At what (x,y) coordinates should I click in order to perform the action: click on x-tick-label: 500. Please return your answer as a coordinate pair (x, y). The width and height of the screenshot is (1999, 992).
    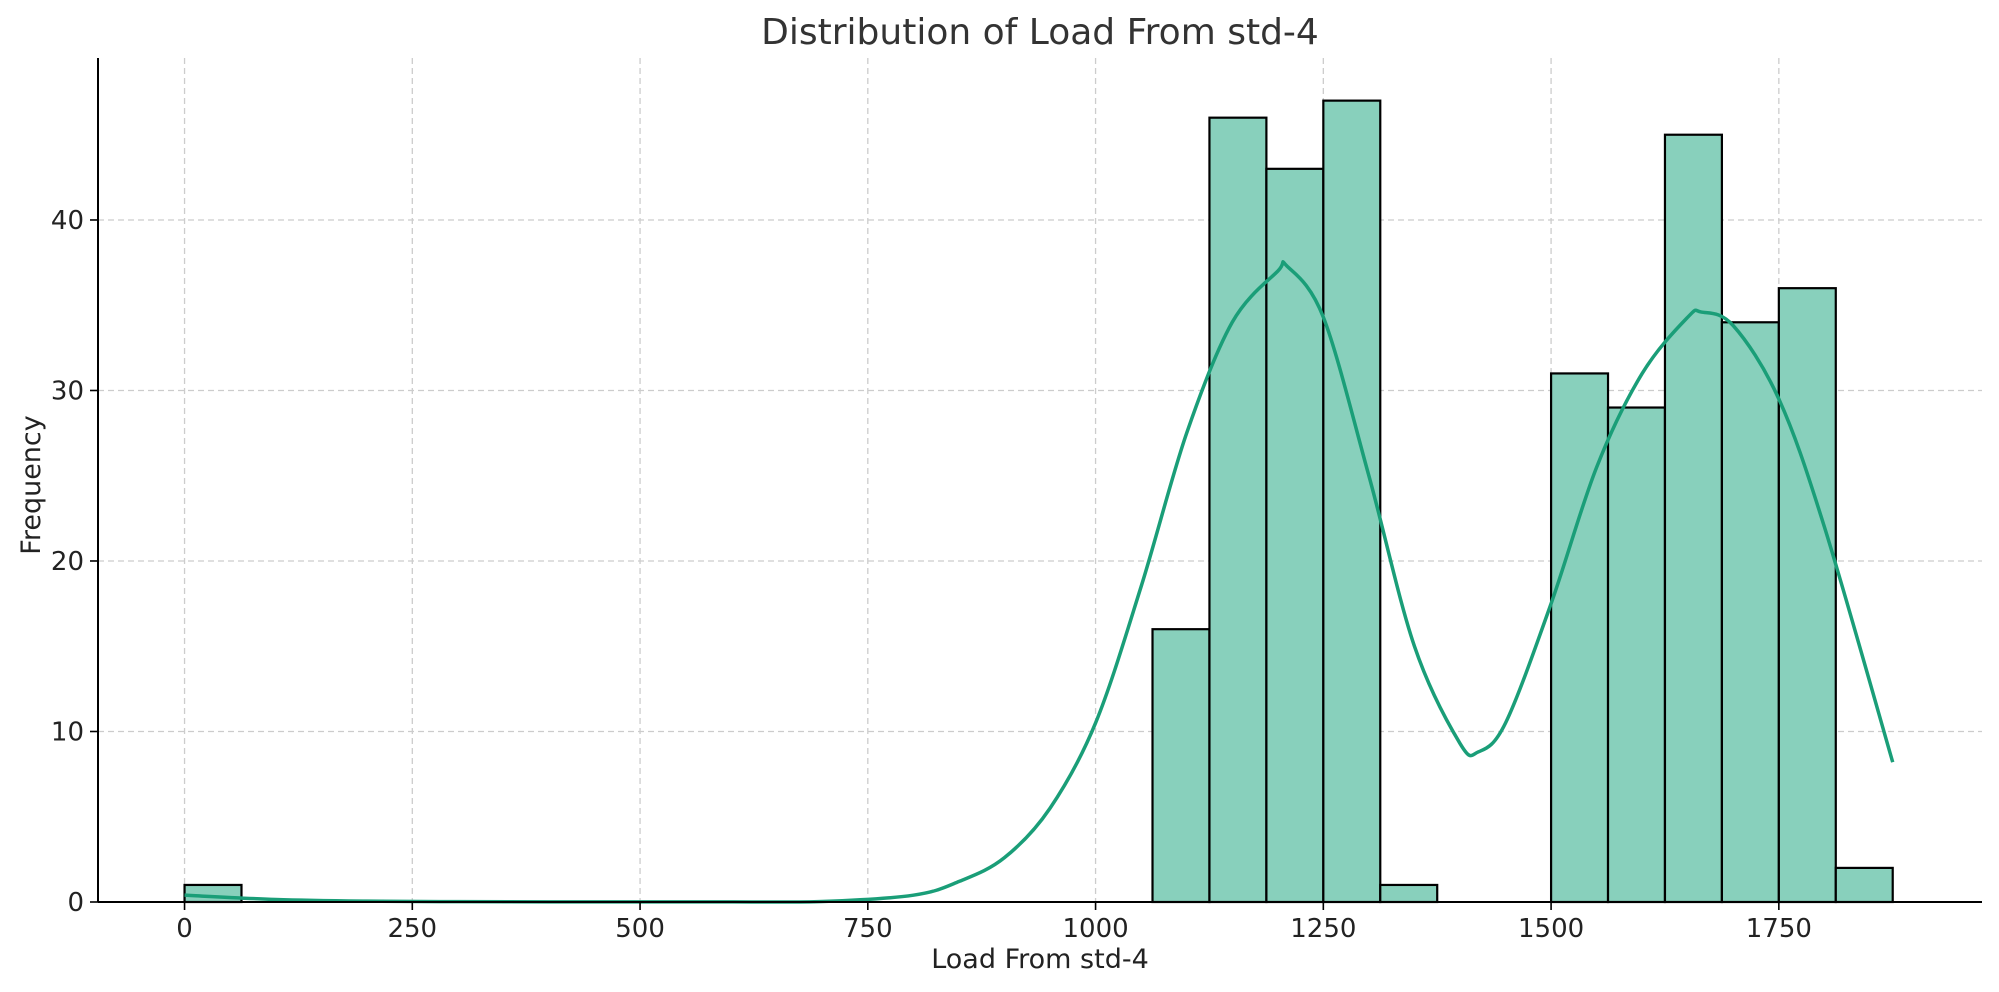
    Looking at the image, I should click on (640, 929).